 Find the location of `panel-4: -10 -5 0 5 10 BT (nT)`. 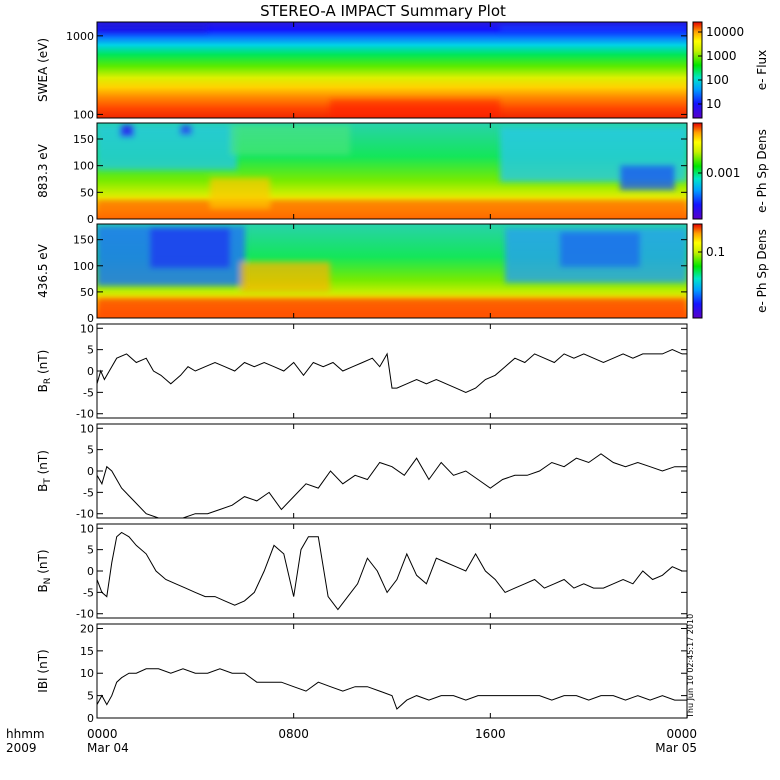

panel-4: -10 -5 0 5 10 BT (nT) is located at coordinates (362, 471).